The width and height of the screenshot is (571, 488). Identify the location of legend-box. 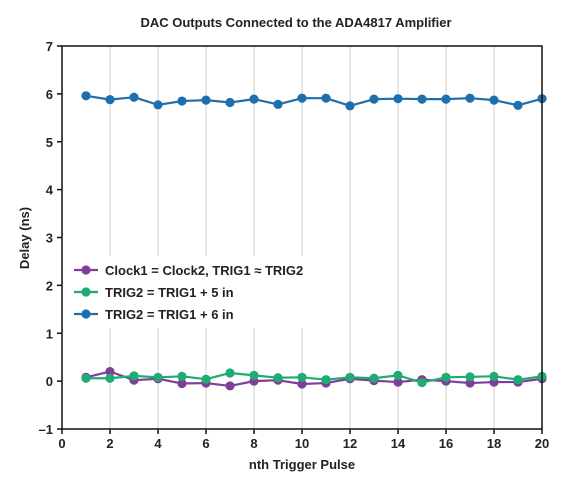
(199, 292).